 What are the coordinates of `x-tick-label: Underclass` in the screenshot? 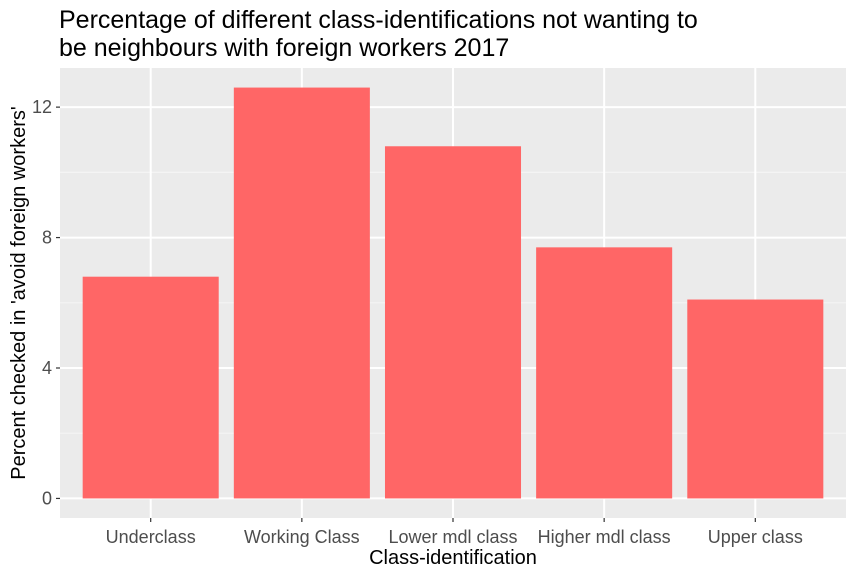 It's located at (151, 537).